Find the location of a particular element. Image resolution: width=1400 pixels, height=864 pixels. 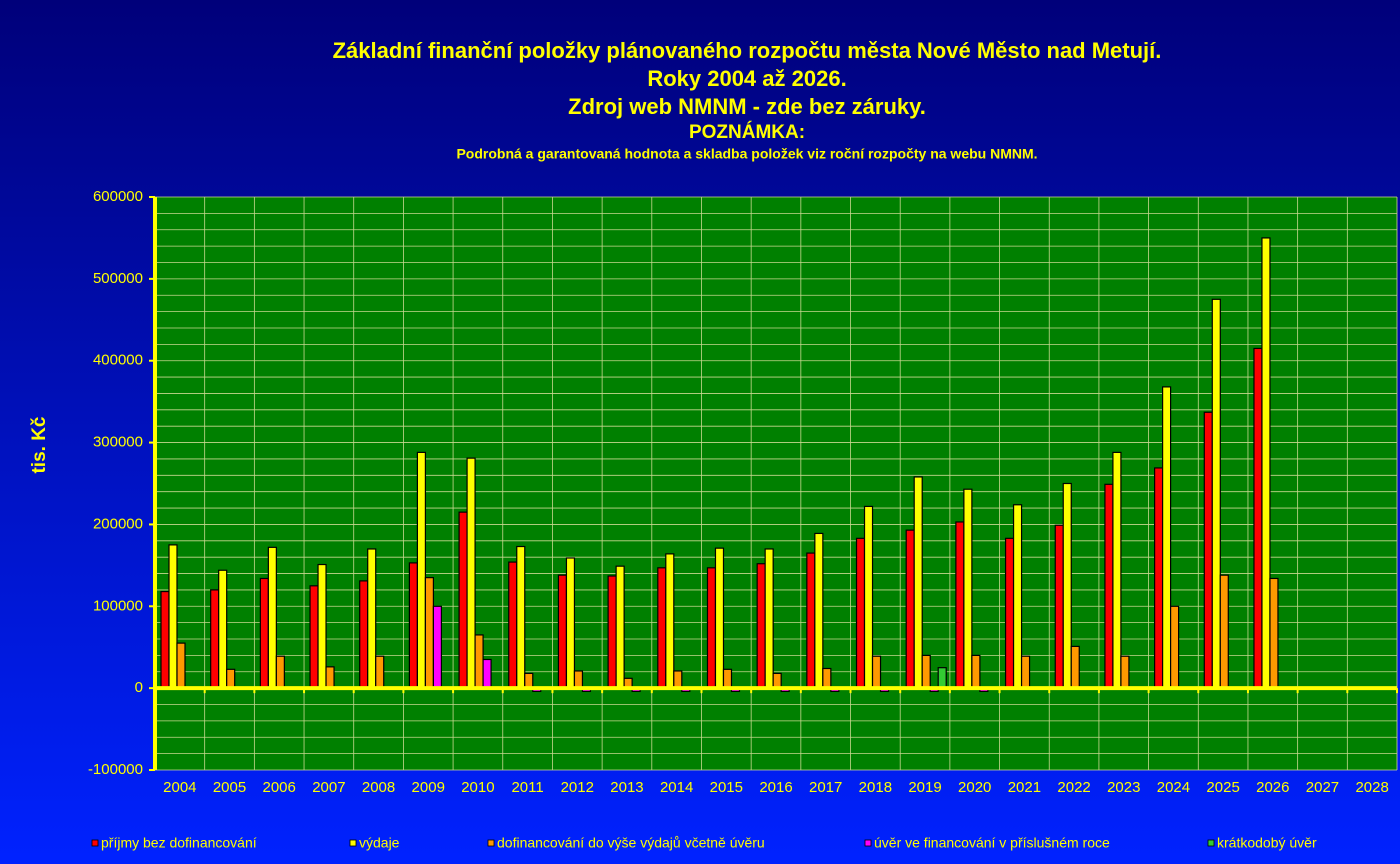

chart-title: Roky 2004 až 2026. is located at coordinates (746, 78).